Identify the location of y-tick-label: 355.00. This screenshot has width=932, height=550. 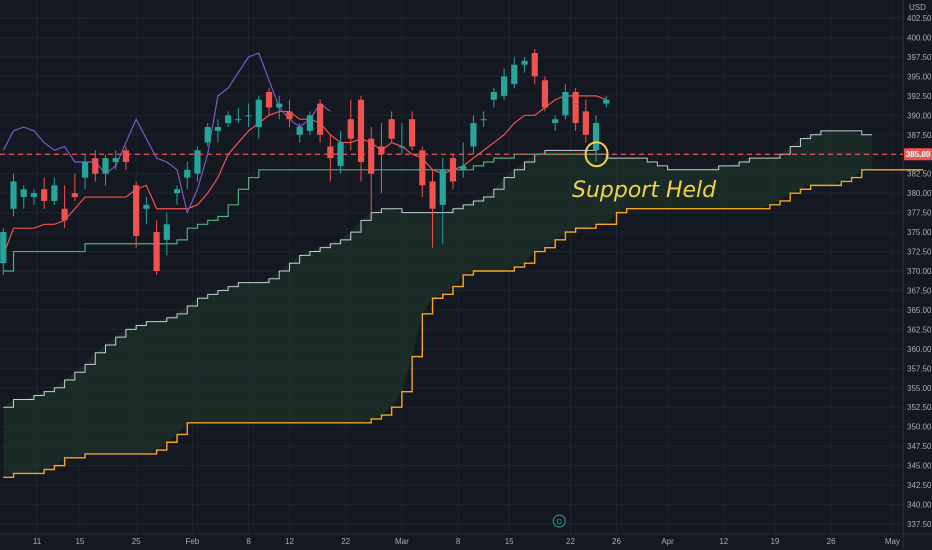
(919, 388).